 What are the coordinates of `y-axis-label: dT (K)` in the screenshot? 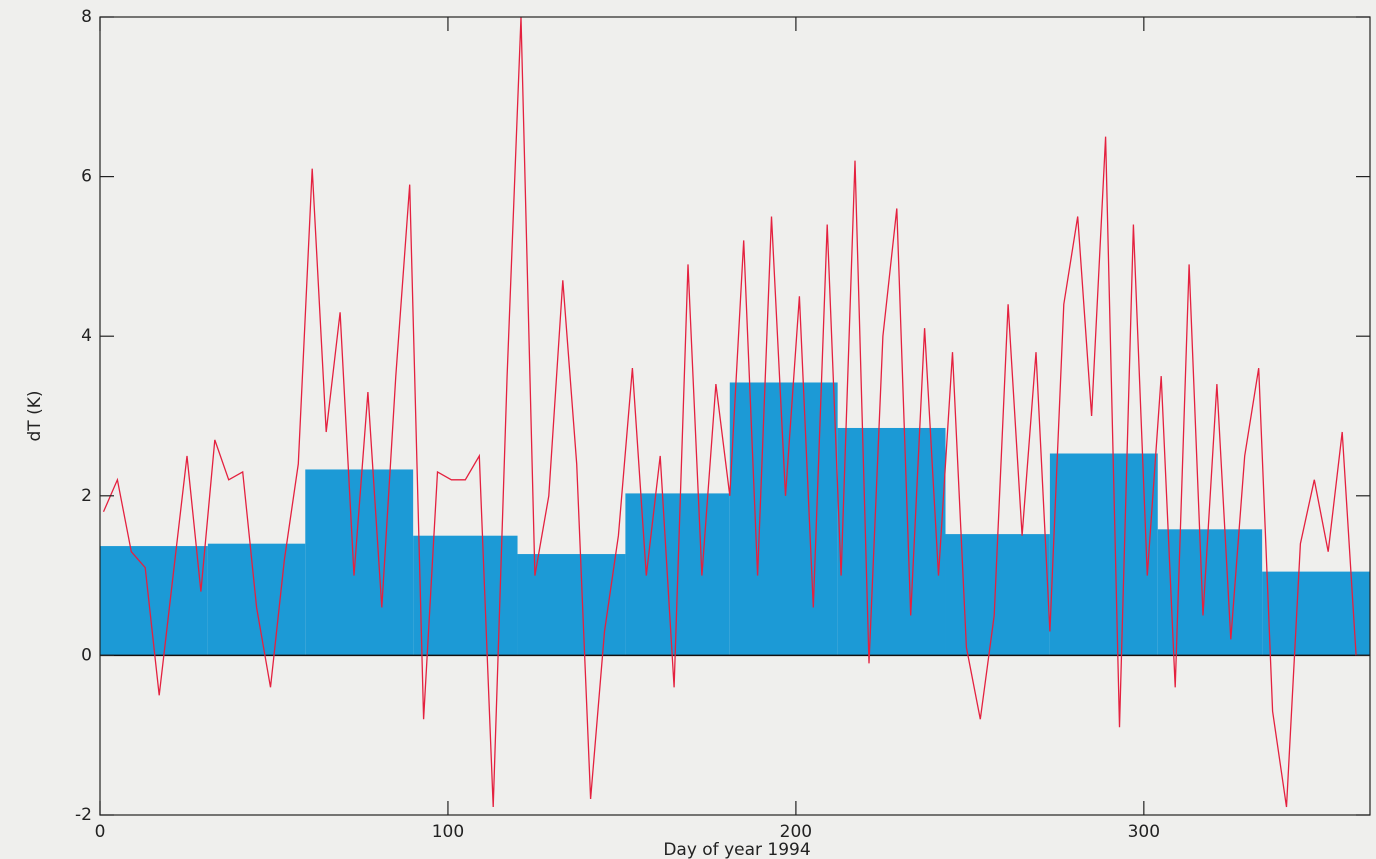 It's located at (35, 416).